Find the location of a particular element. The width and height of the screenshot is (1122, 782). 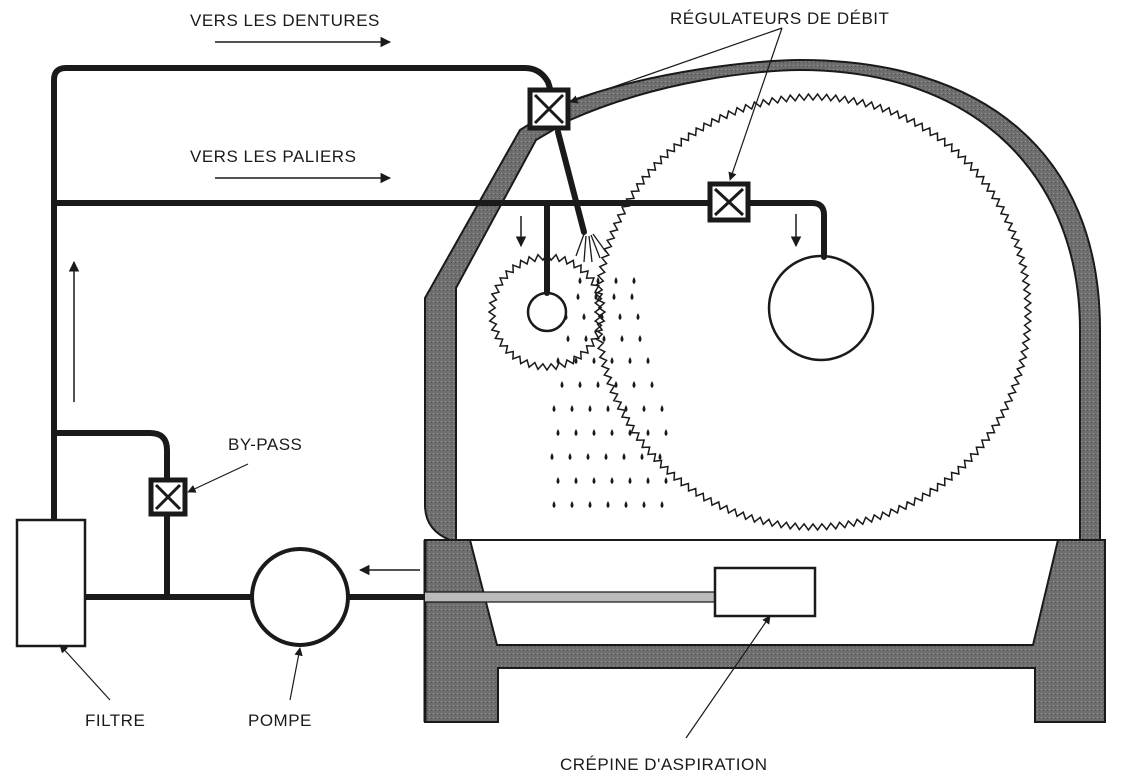

wheel-shaft-bearing is located at coordinates (821, 308).